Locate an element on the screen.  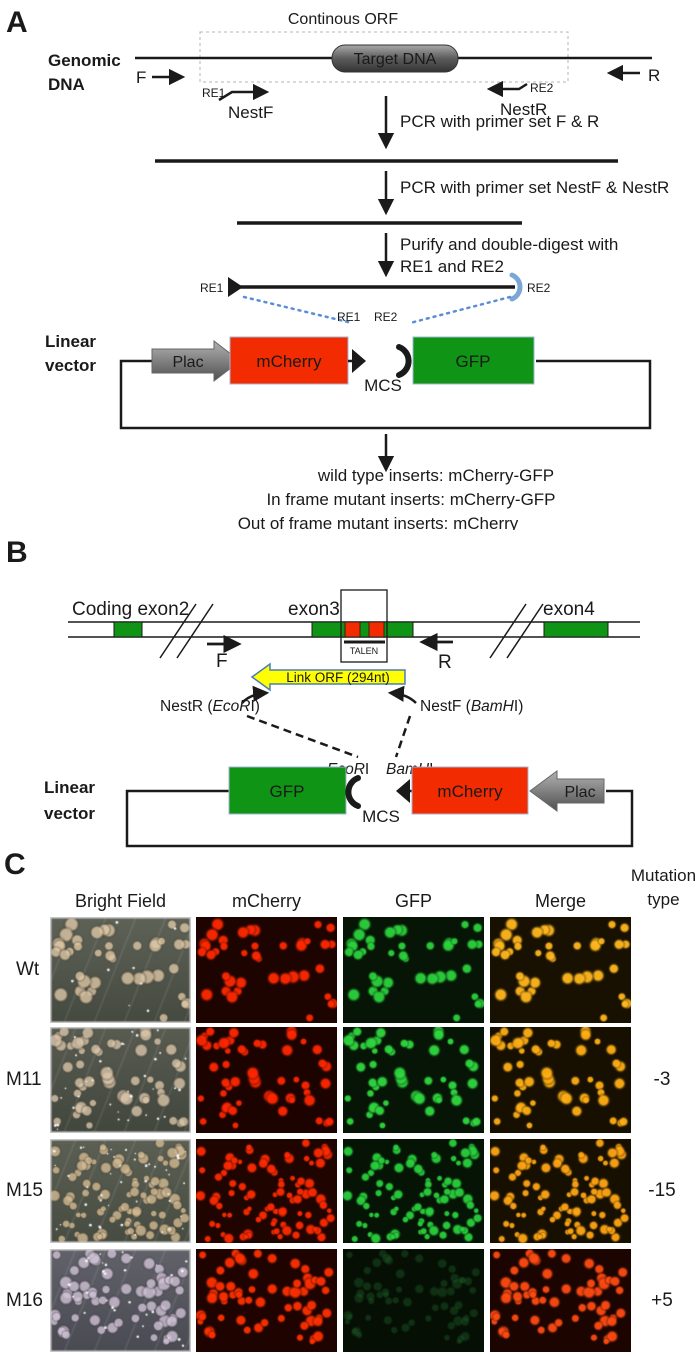
f-primer-label: F is located at coordinates (141, 77).